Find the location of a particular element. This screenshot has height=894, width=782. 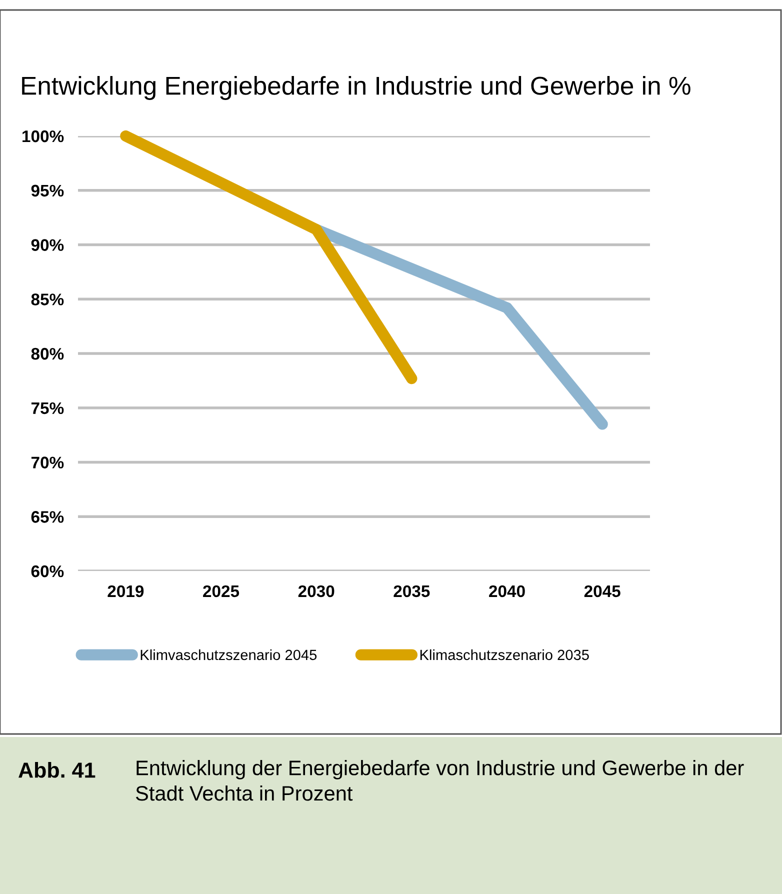

y-tick-label: 90% is located at coordinates (47, 245).